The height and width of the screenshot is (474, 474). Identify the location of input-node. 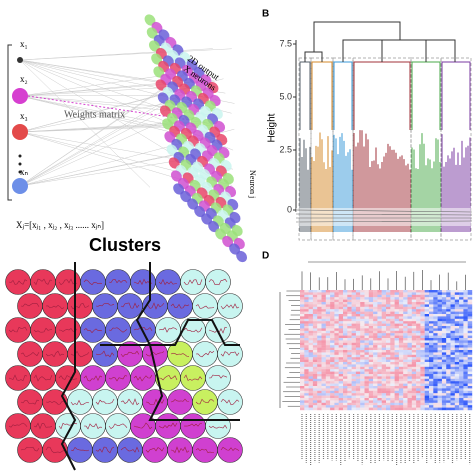
(20, 96).